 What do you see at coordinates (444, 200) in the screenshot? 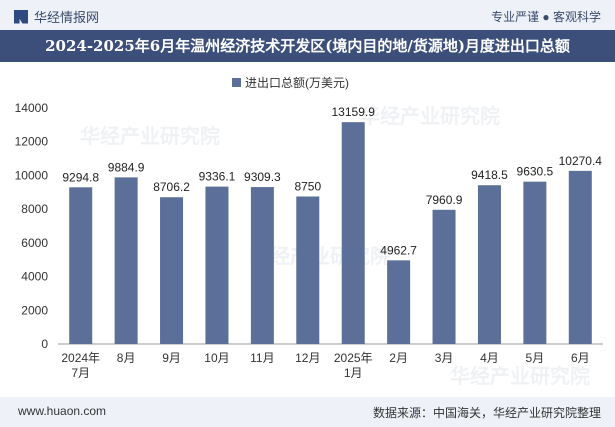
I see `data-label: 7960.9` at bounding box center [444, 200].